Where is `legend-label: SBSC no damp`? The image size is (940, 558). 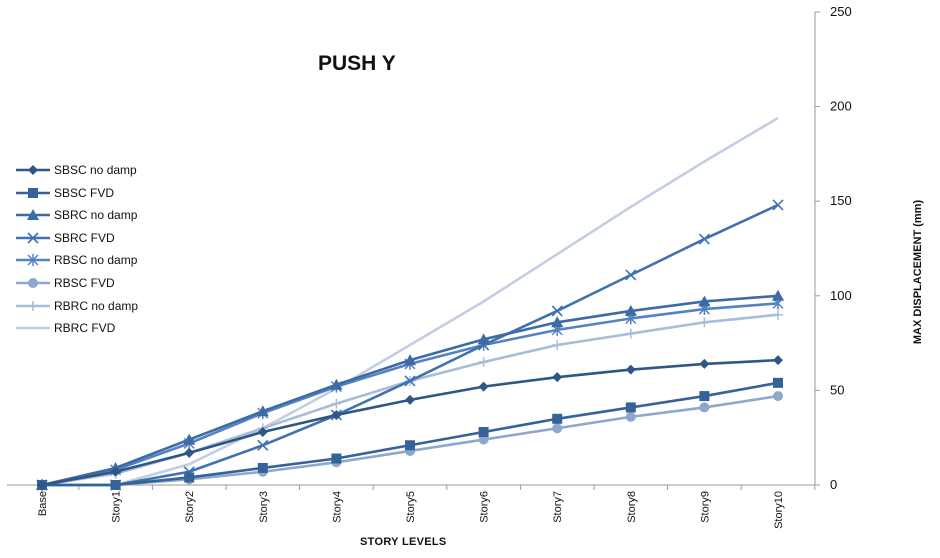 legend-label: SBSC no damp is located at coordinates (95, 170).